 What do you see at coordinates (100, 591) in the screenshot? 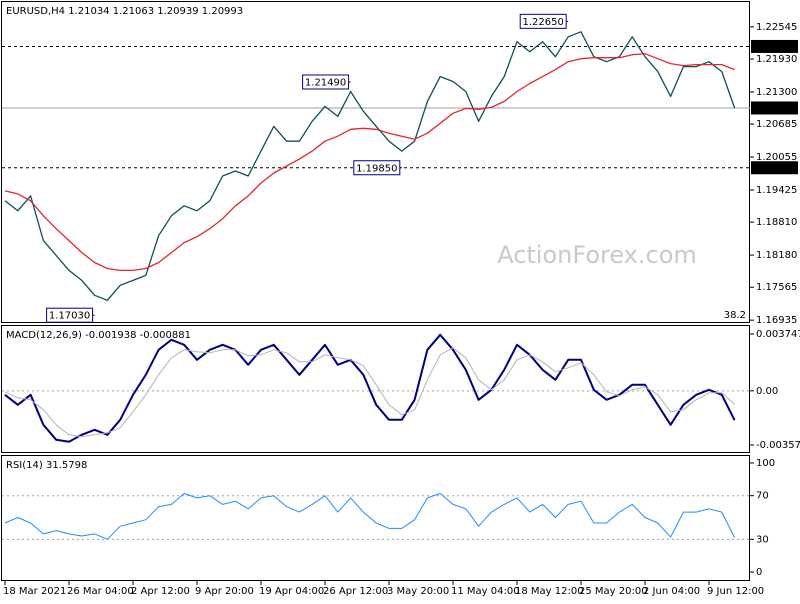
I see `x-tick-label: 26 Mar 04:00` at bounding box center [100, 591].